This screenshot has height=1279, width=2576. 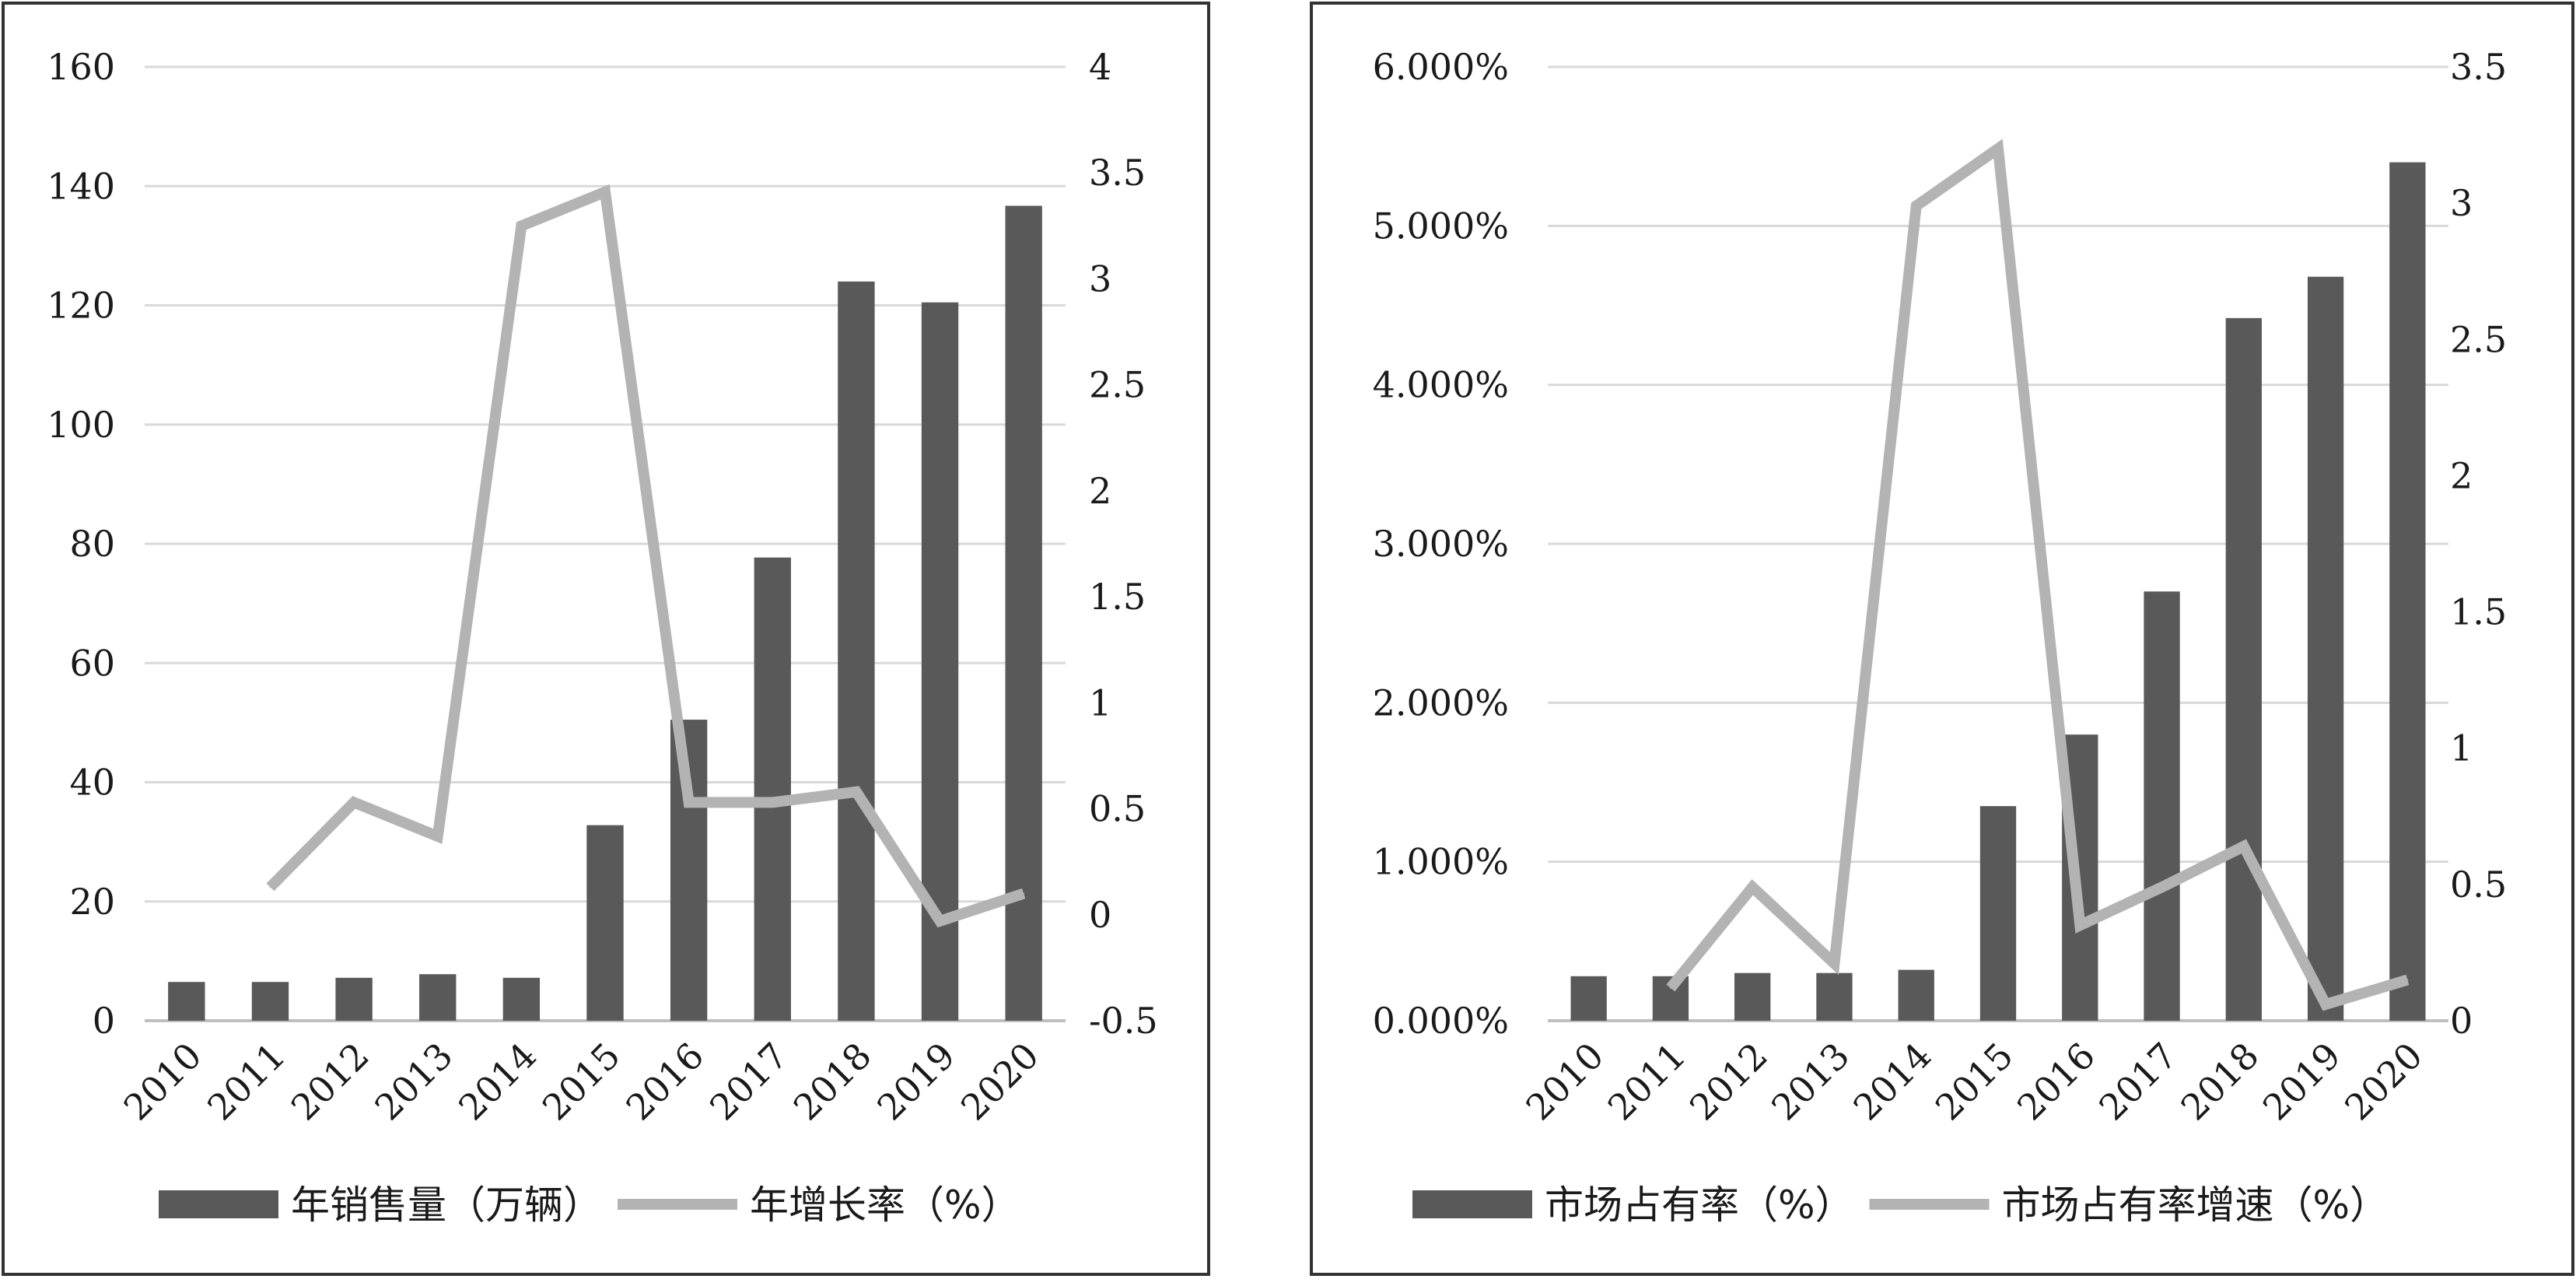 I want to click on y-right-tick-label: -0.5, so click(x=1123, y=1021).